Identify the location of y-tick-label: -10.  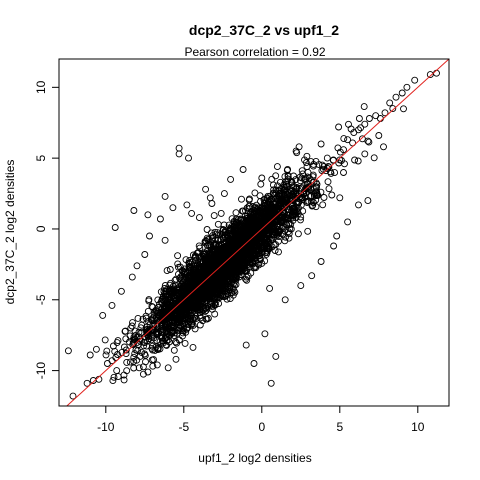
(41, 371).